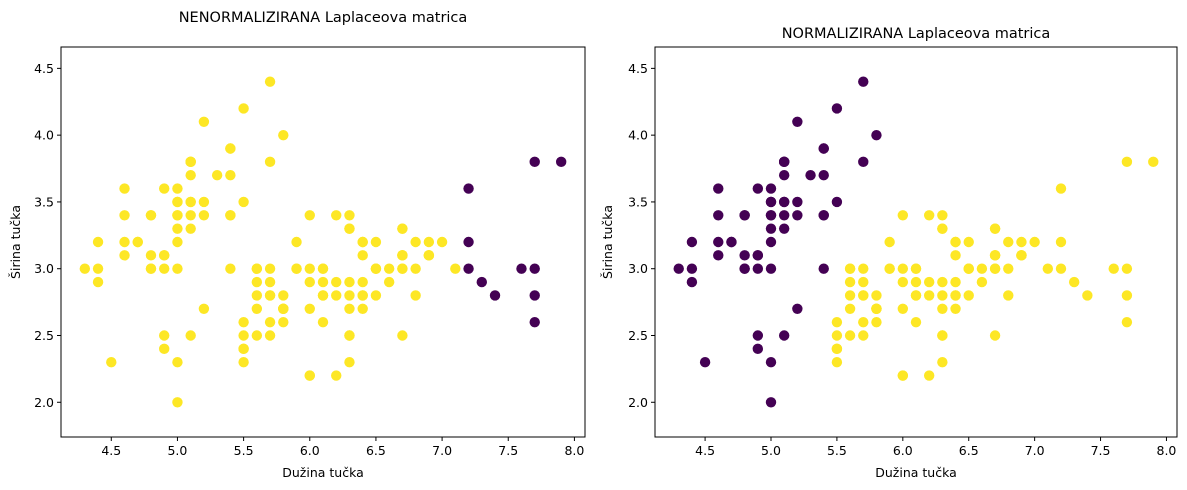 The height and width of the screenshot is (490, 1187). Describe the element at coordinates (177, 450) in the screenshot. I see `x-tick-label: 5.0` at that location.